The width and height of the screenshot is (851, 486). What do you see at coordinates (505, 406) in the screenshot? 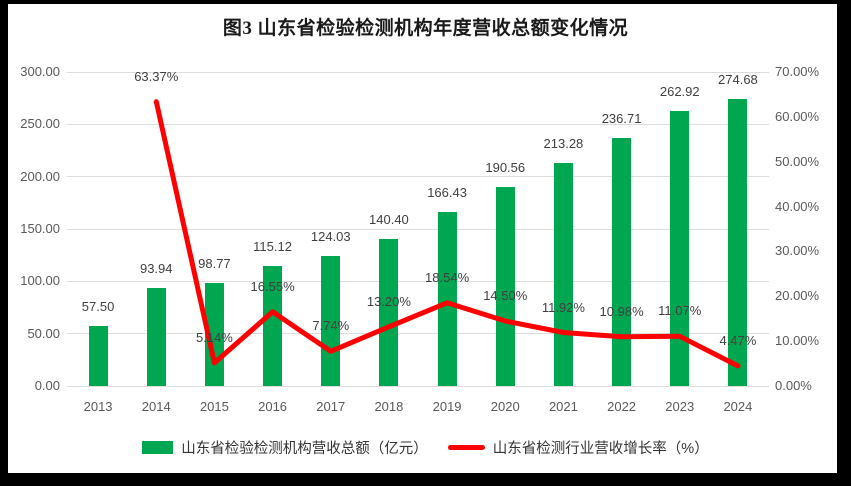
I see `x-axis-label-2020: 2020` at bounding box center [505, 406].